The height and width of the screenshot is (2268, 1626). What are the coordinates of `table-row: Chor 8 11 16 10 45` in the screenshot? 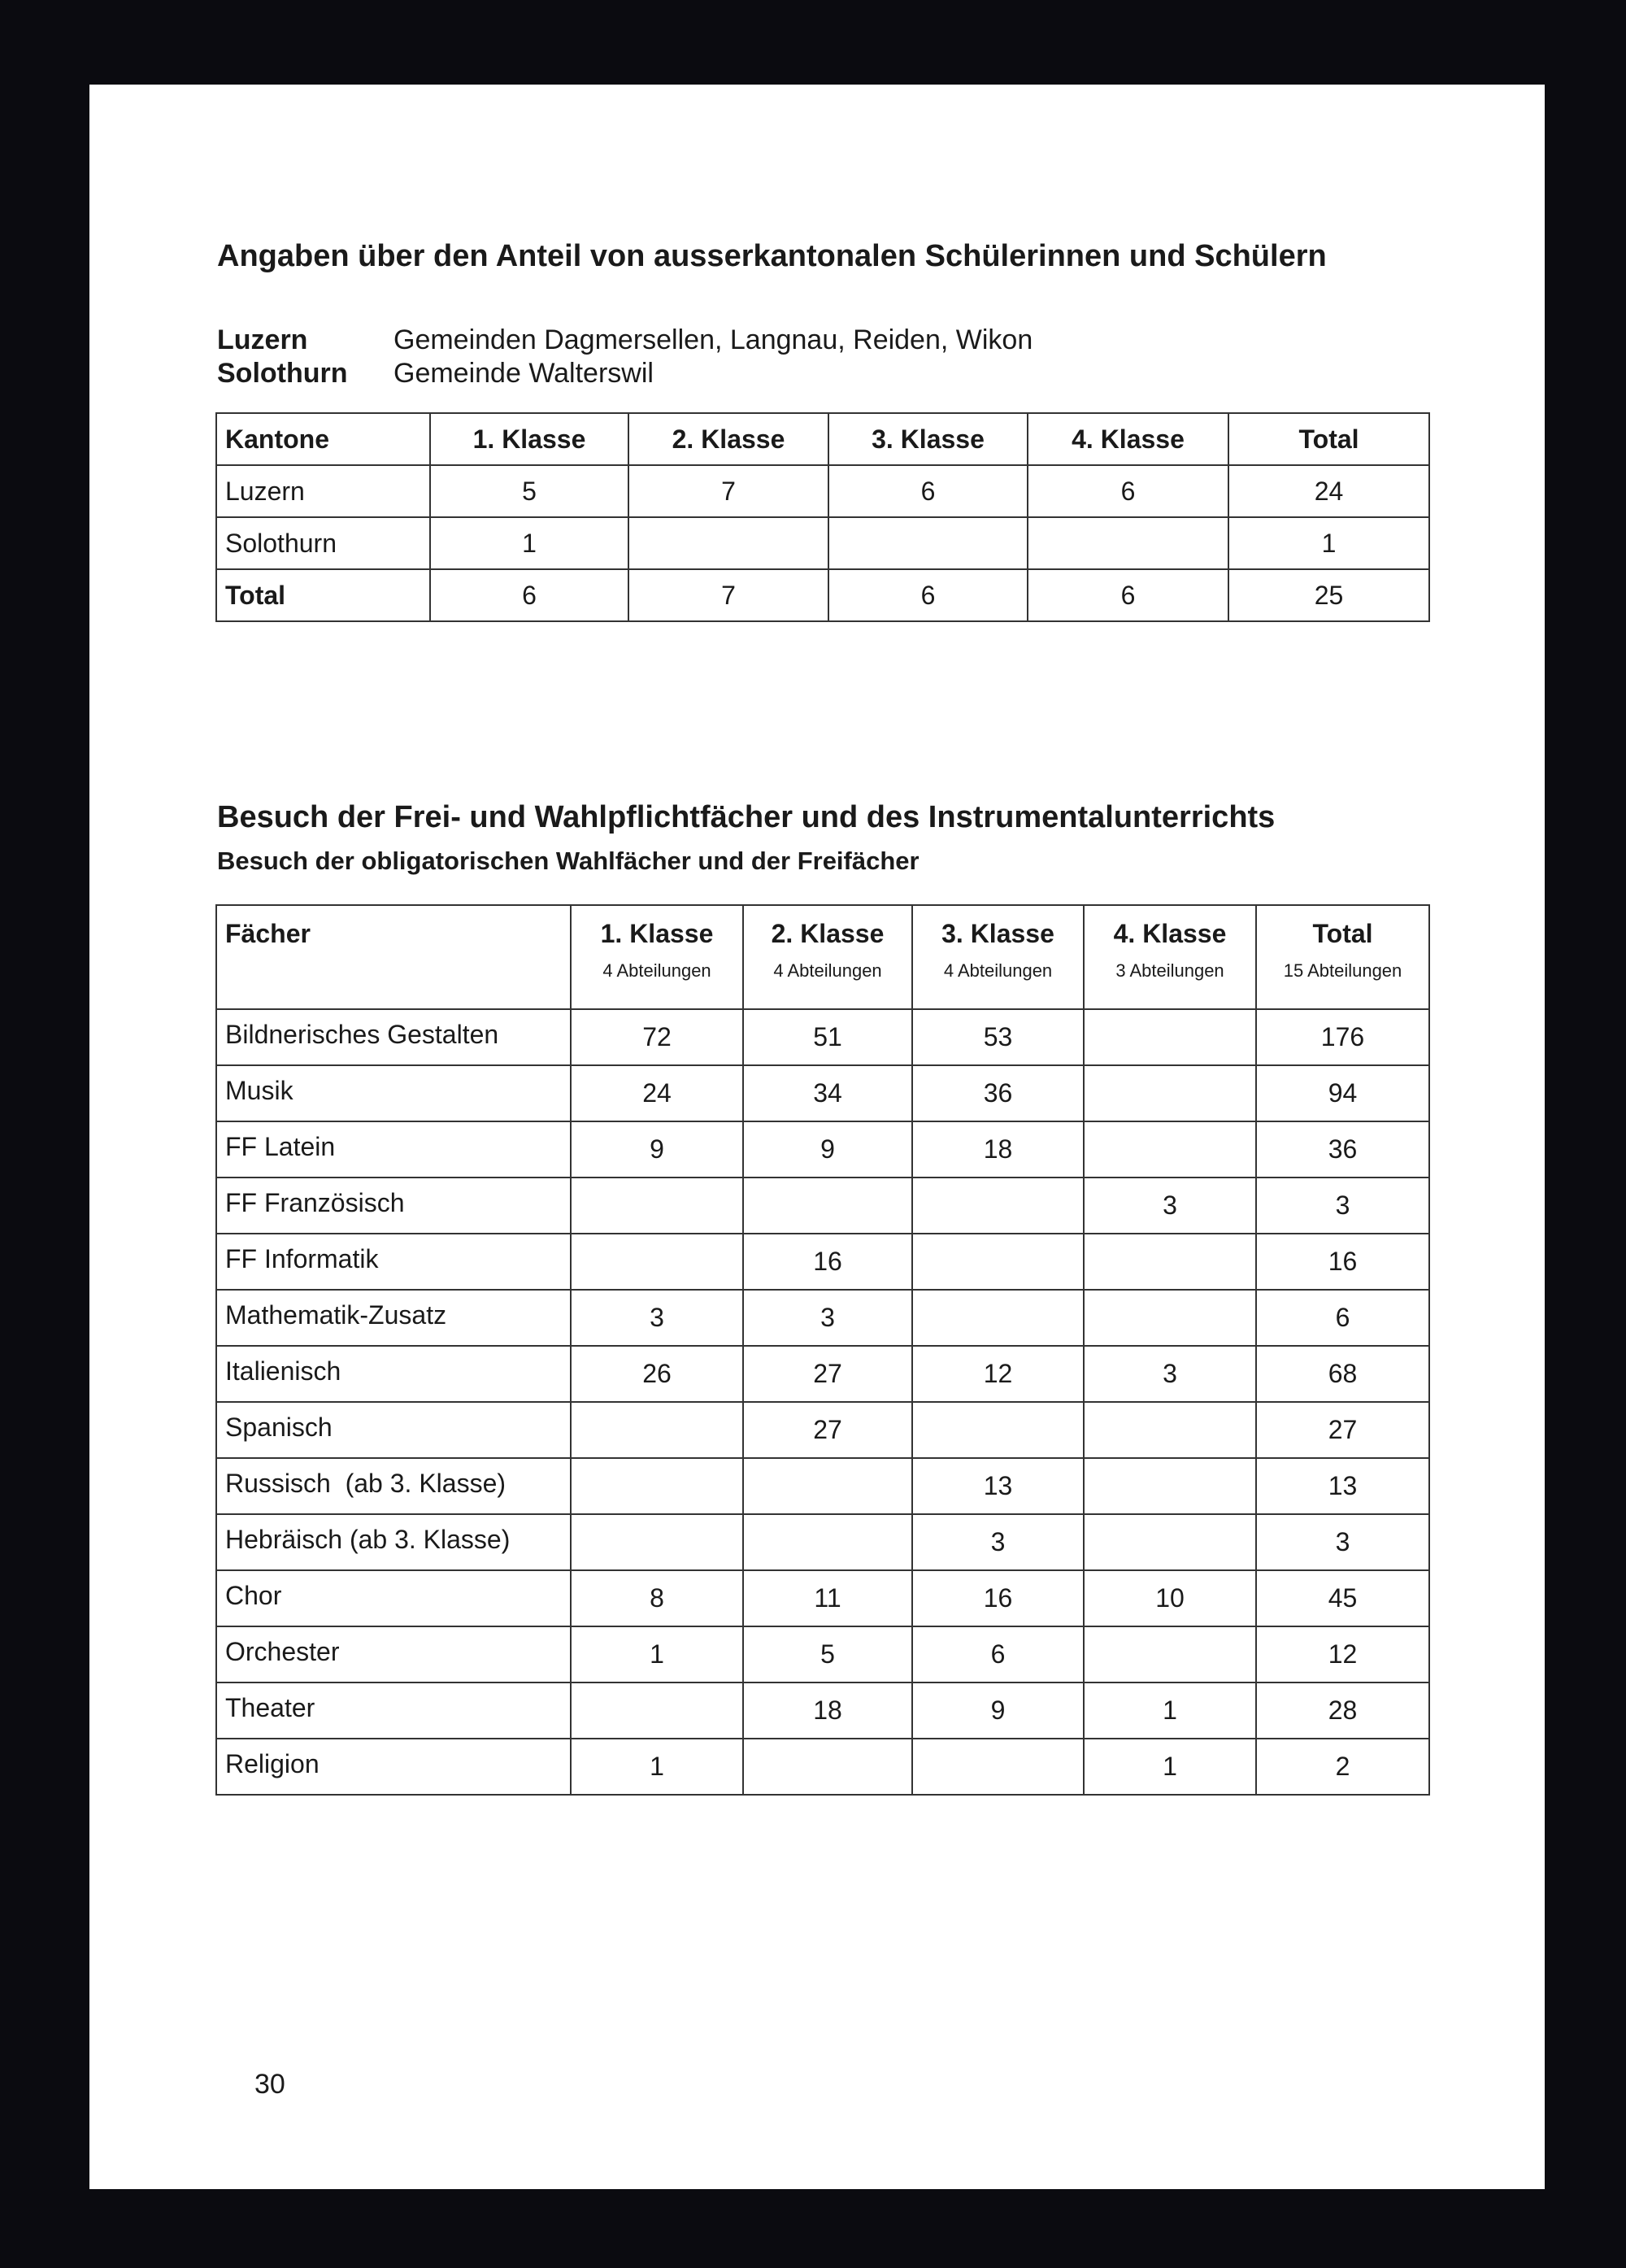 It's located at (822, 1598).